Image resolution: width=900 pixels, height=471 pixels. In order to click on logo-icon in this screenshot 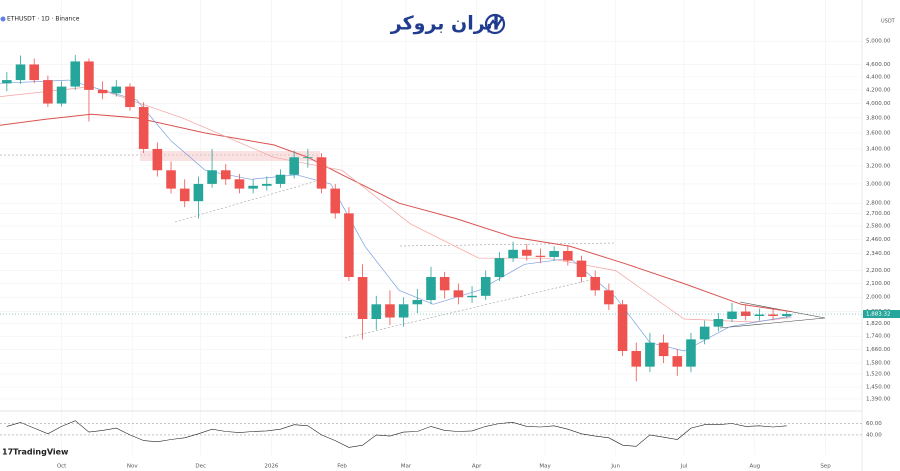, I will do `click(495, 22)`.